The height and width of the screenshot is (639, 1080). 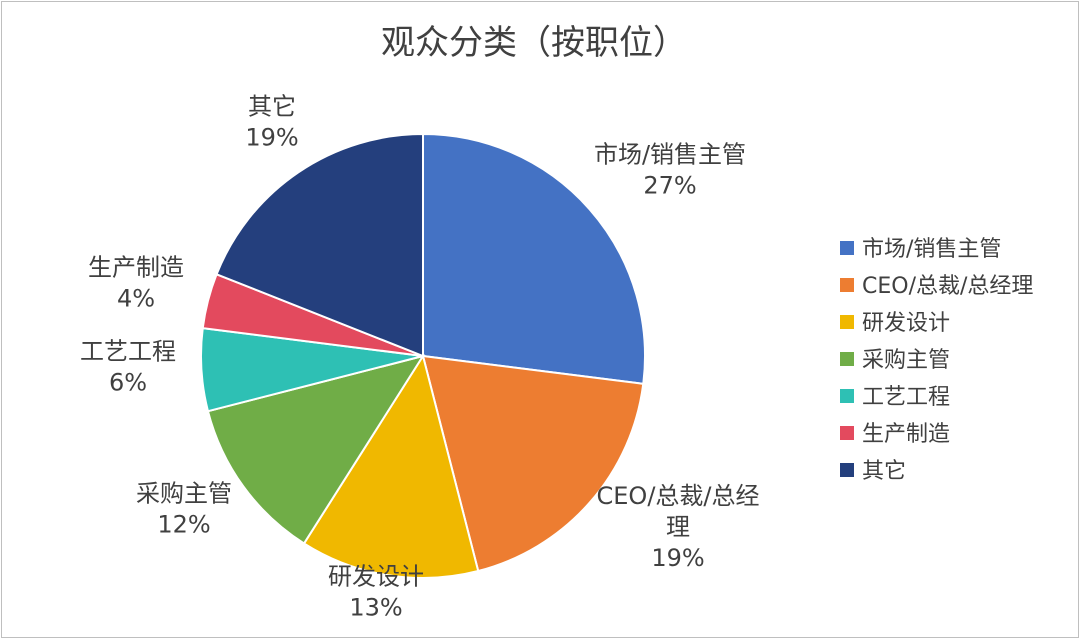 I want to click on legend-label: 研发设计, so click(x=906, y=323).